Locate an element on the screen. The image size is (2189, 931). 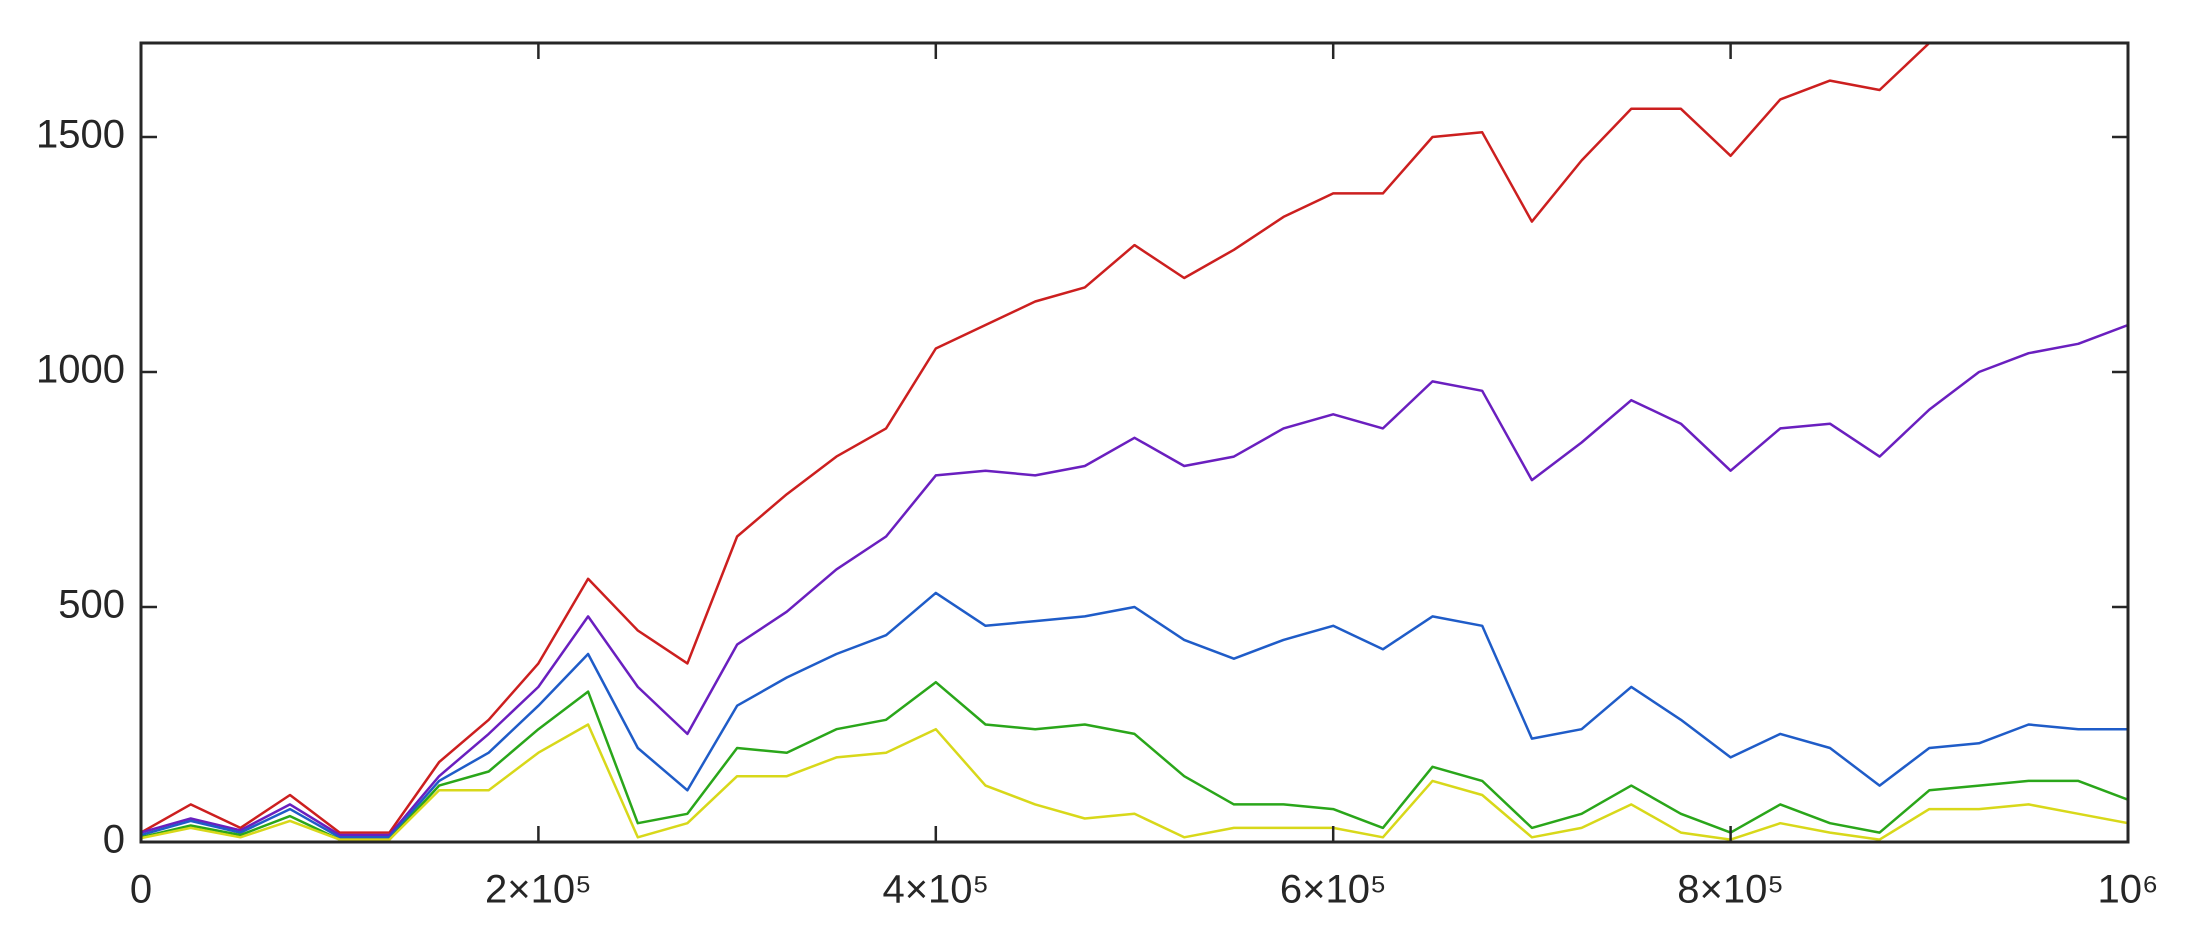
x-tick-label: 0 is located at coordinates (141, 890).